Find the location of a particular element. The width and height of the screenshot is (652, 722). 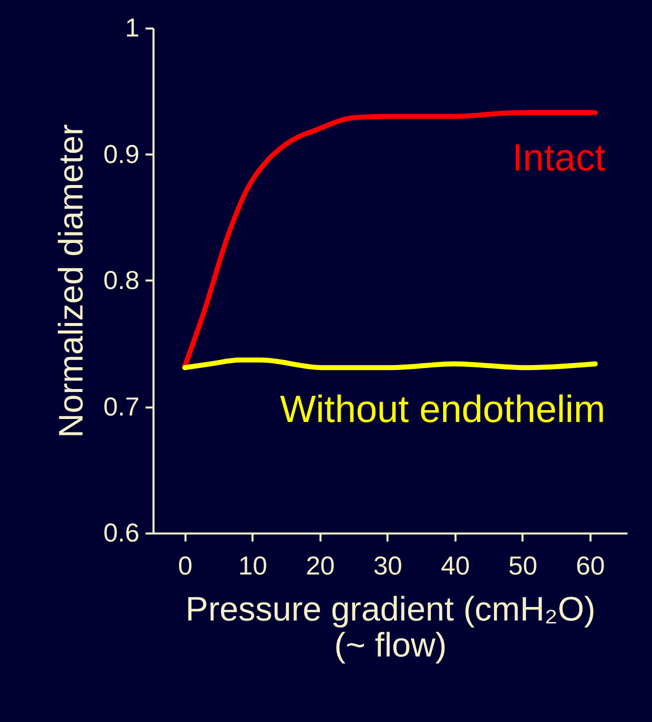

x-tick-label: 60 is located at coordinates (590, 565).